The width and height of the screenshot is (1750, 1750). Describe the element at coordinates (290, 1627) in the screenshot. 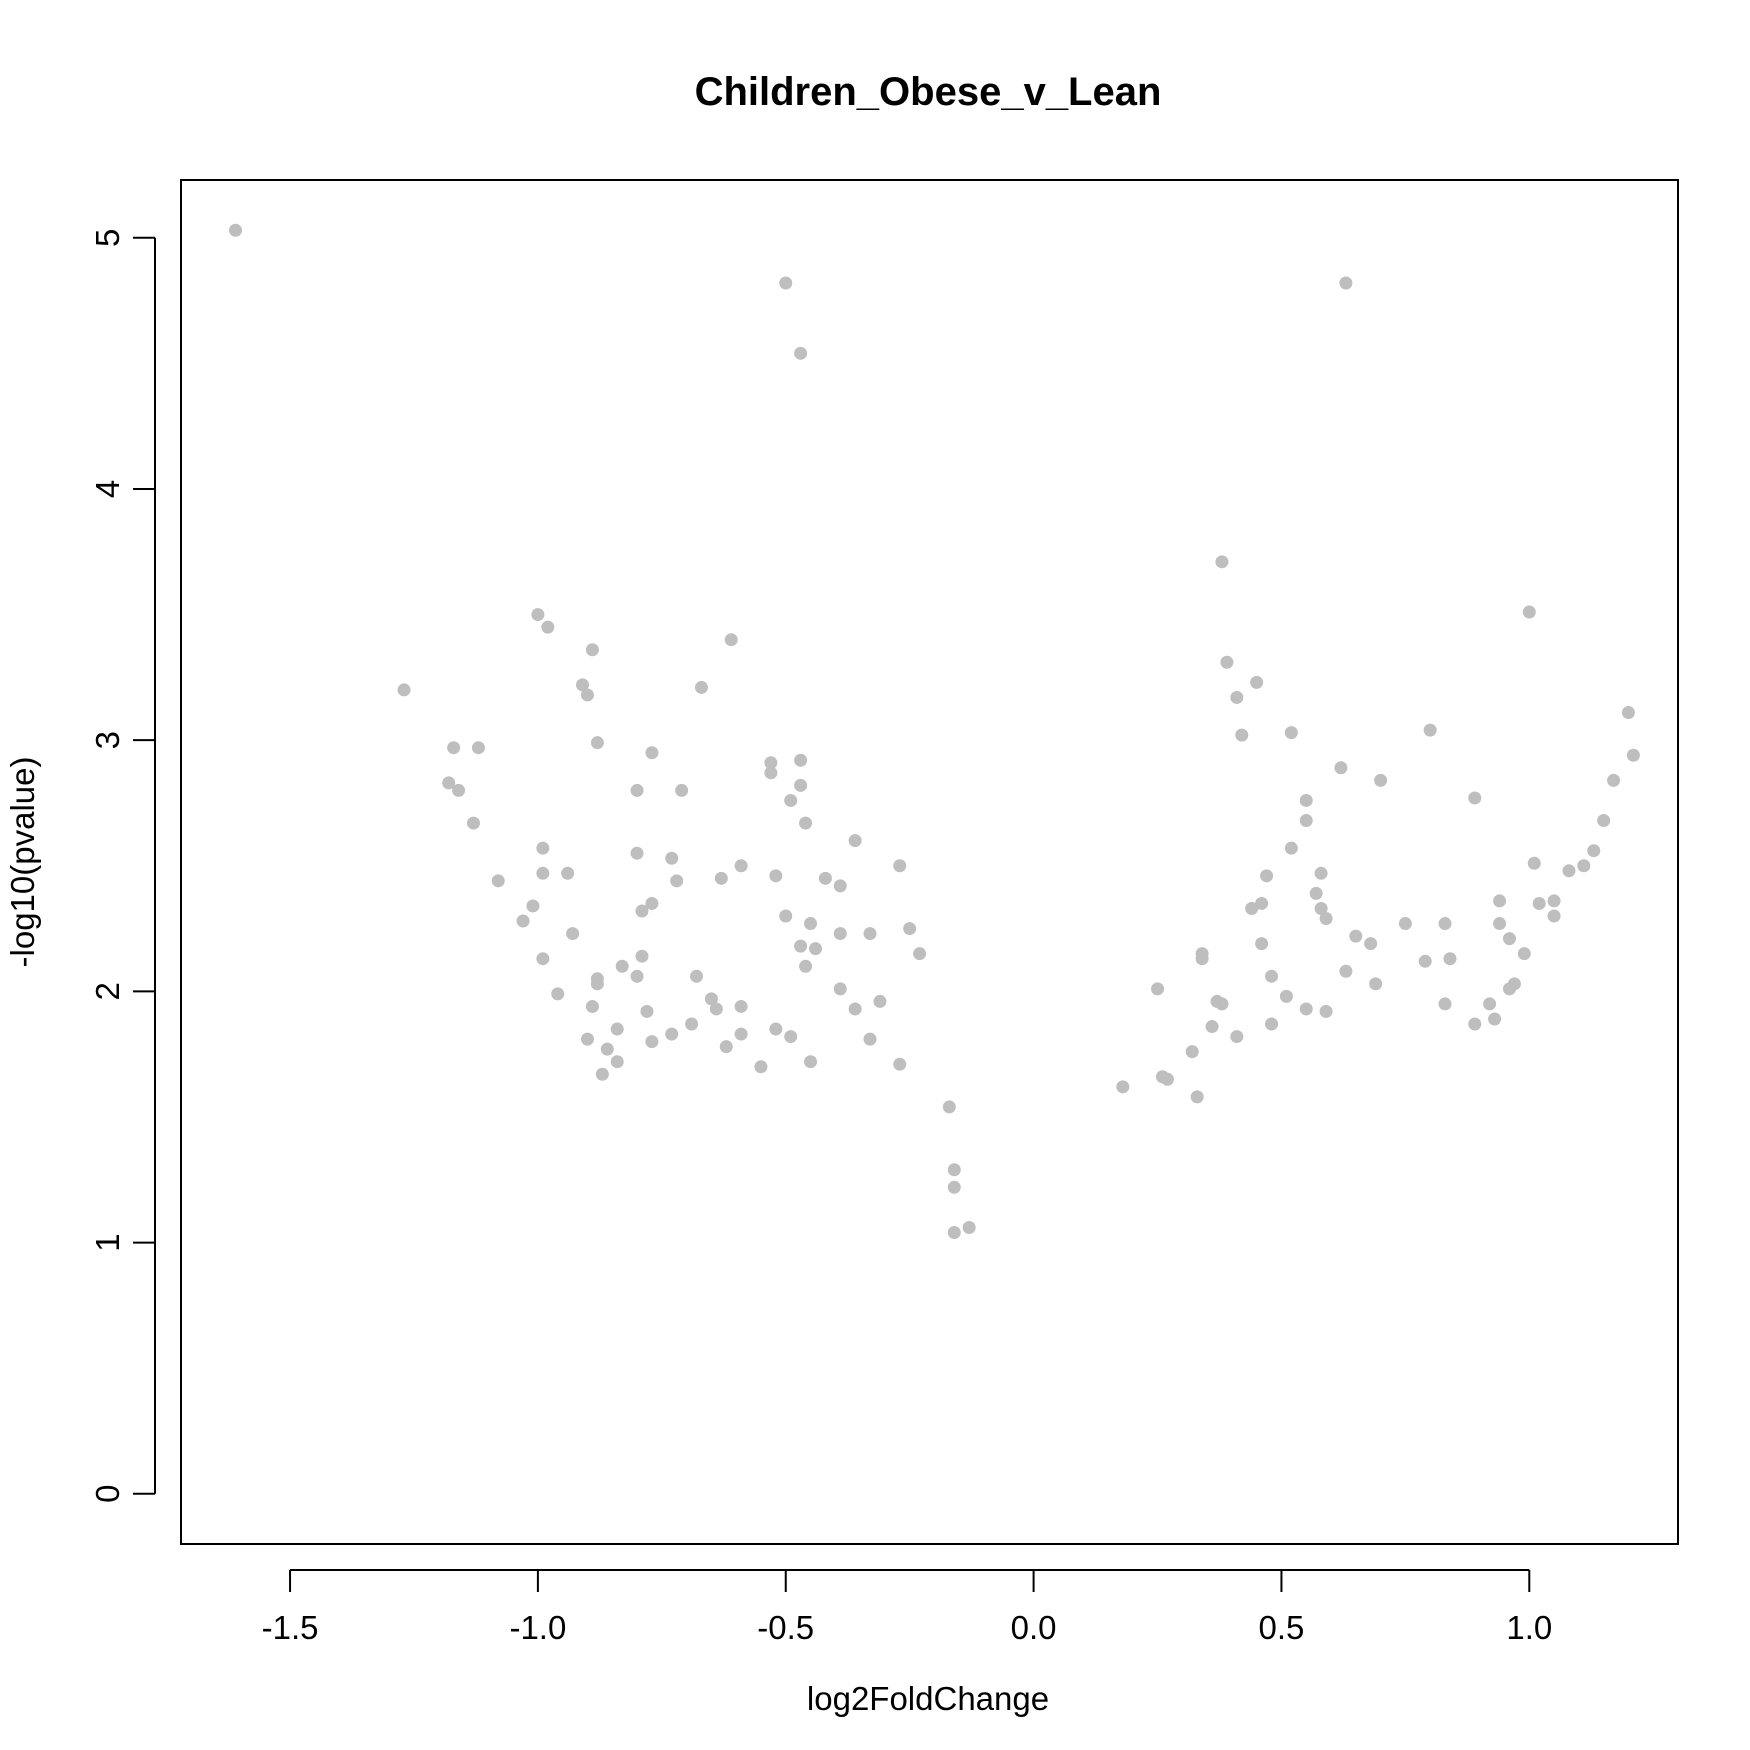

I see `x-tick-label: -1.5` at that location.